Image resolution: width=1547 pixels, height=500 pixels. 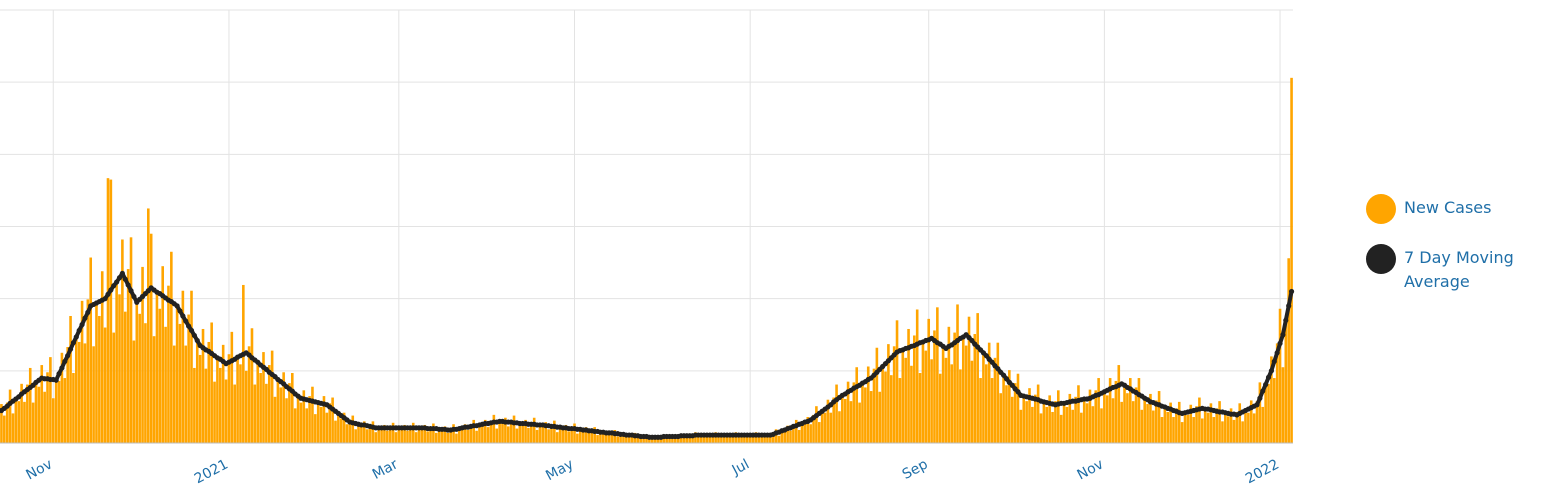 I want to click on x-tick-label: Nov, so click(x=40, y=469).